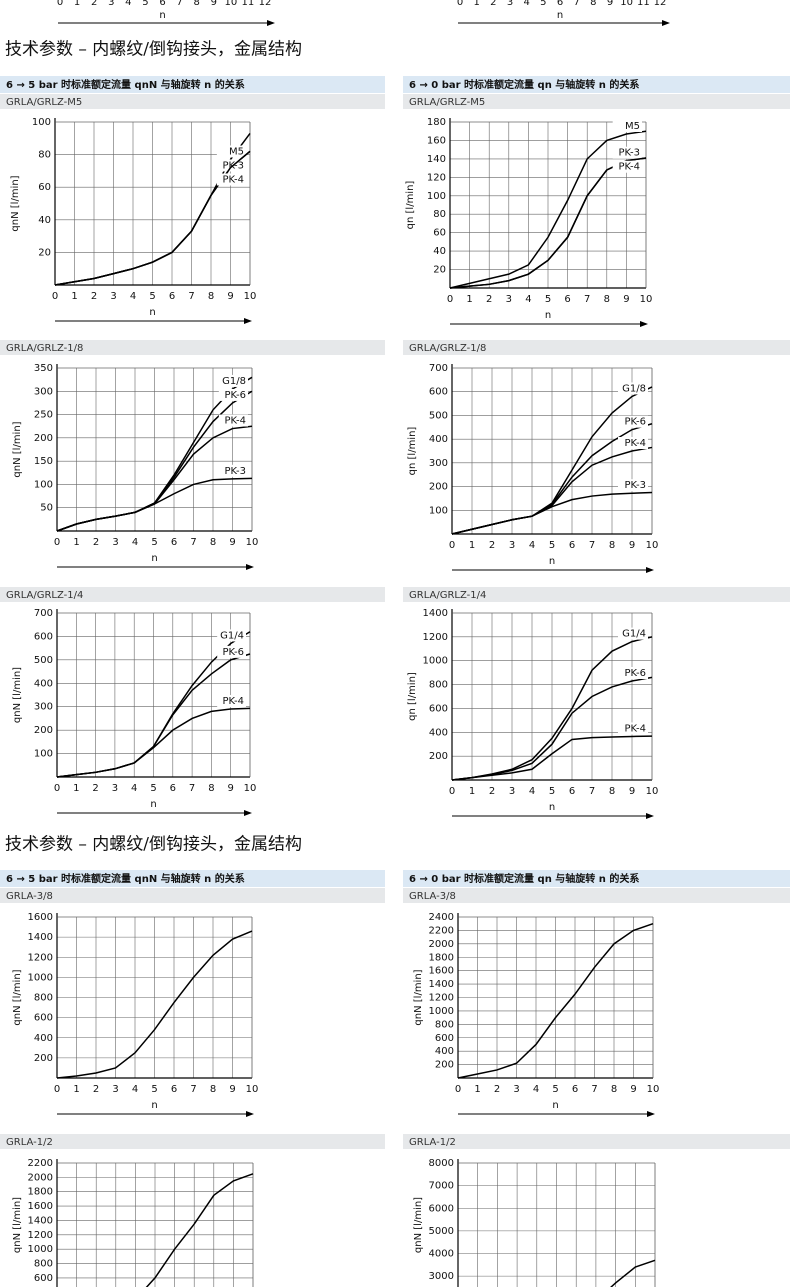 The image size is (790, 1287). What do you see at coordinates (252, 1089) in the screenshot?
I see `x-tick-label: 10` at bounding box center [252, 1089].